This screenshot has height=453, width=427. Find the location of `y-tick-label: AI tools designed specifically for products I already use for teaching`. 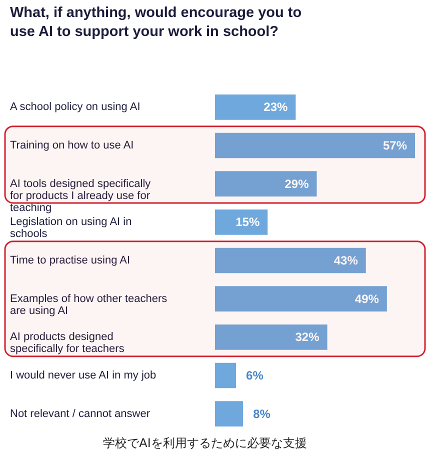

y-tick-label: AI tools designed specifically for products I already use for teaching is located at coordinates (81, 196).